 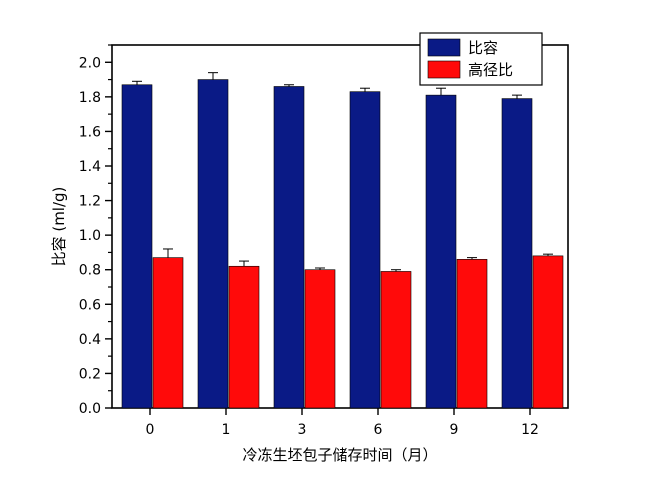 I want to click on y-tick-label: 0.8, so click(x=90, y=271).